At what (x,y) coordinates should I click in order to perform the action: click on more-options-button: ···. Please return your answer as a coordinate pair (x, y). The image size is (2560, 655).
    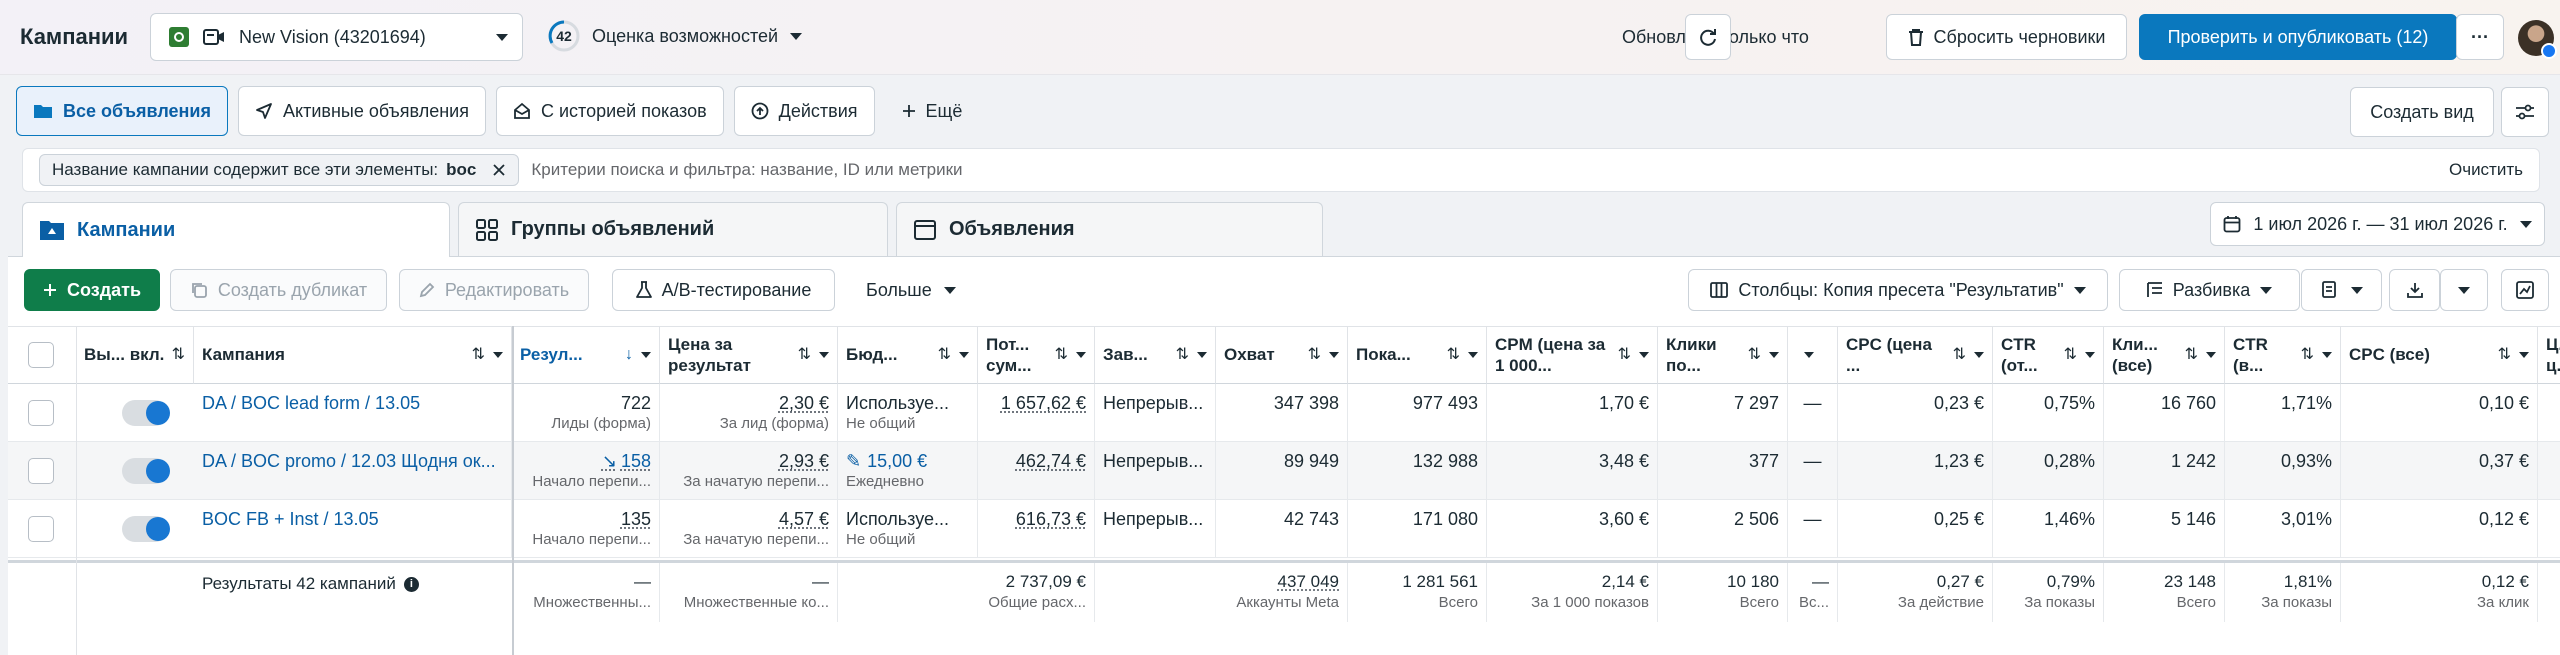
    Looking at the image, I should click on (2480, 37).